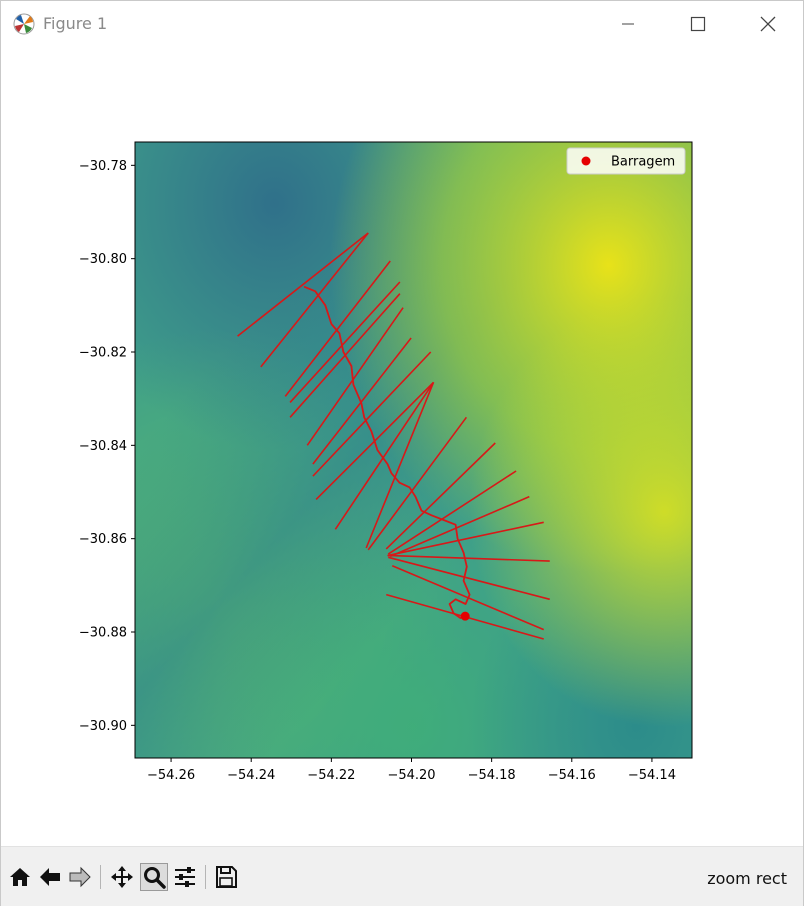  Describe the element at coordinates (103, 726) in the screenshot. I see `y-tick-label: −30.90` at that location.